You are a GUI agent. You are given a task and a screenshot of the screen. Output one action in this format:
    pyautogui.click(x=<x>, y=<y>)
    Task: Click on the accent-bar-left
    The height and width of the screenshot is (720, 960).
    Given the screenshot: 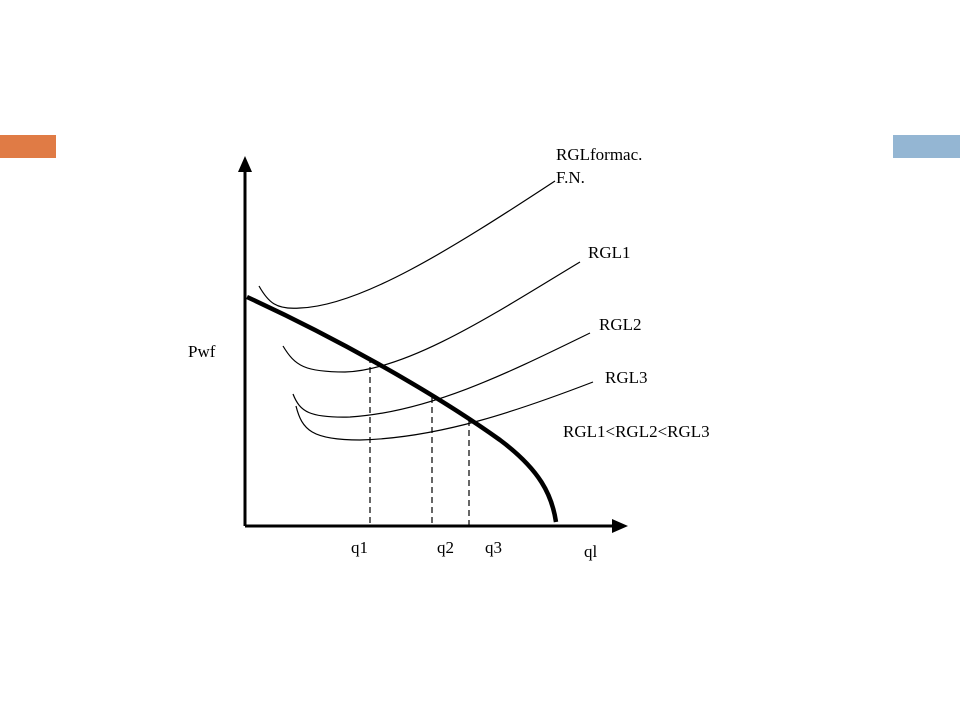 What is the action you would take?
    pyautogui.click(x=28, y=146)
    